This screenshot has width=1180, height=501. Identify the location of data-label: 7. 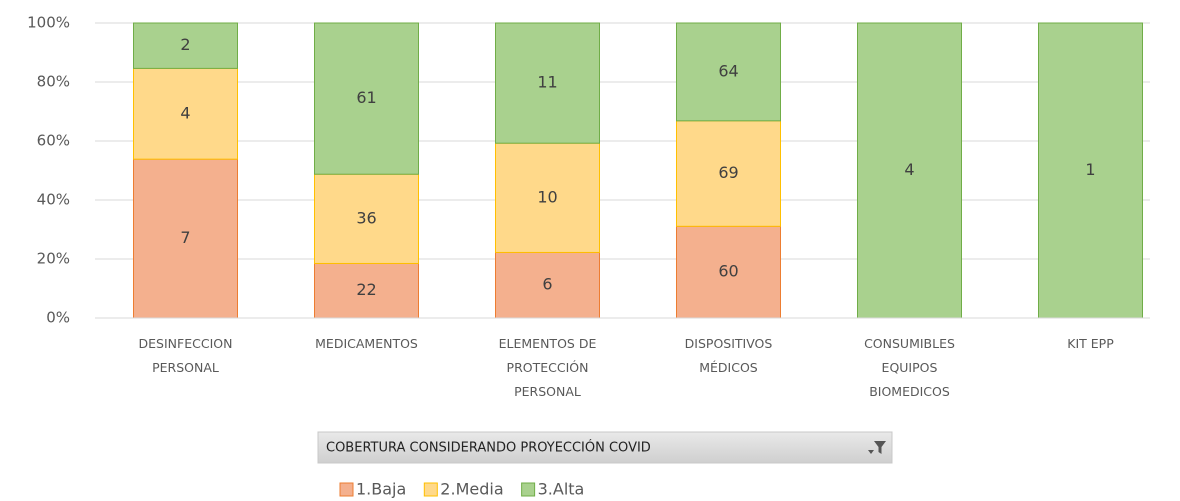
(185, 237).